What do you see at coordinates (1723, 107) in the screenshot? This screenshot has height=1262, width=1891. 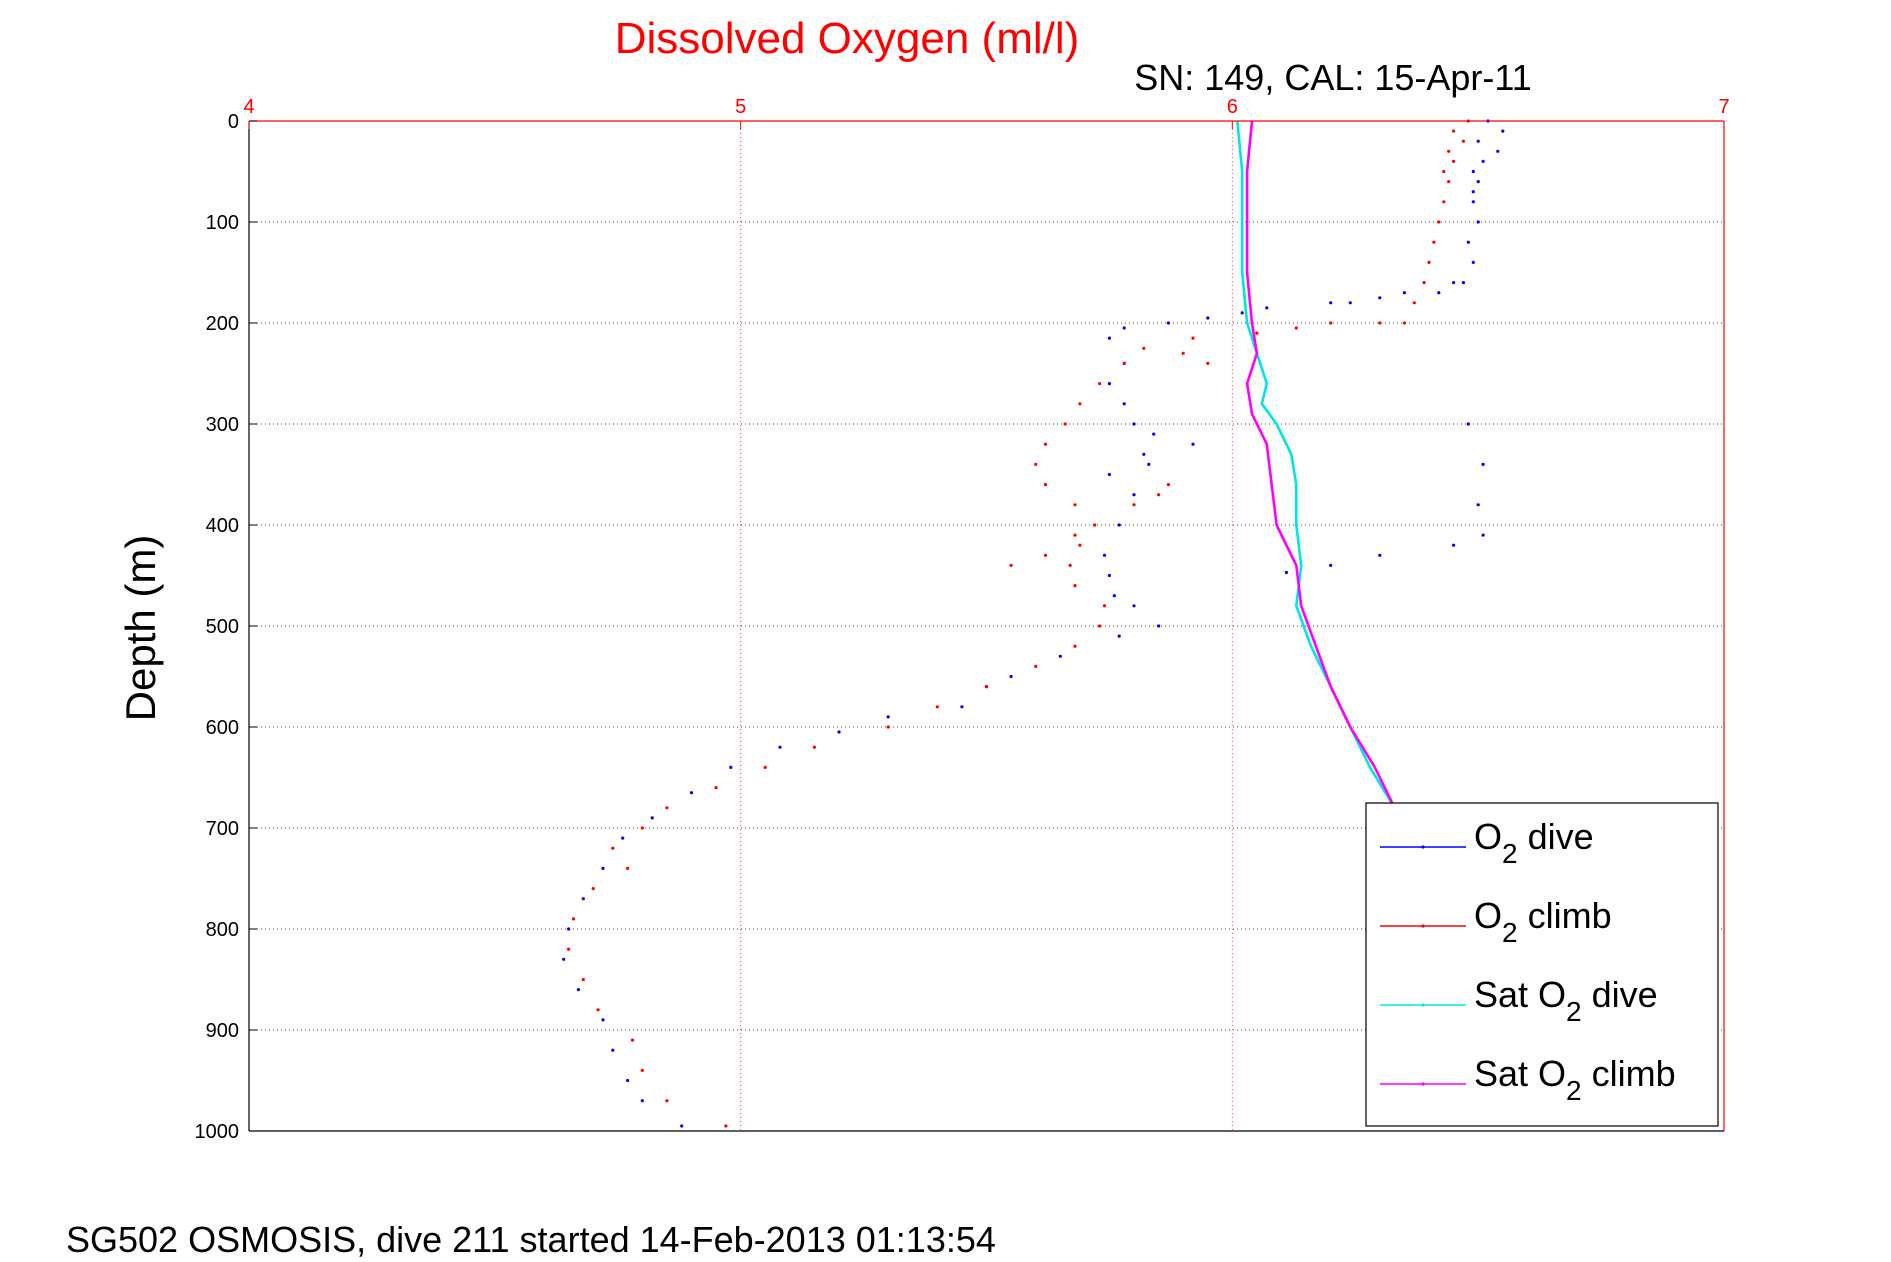 I see `x-tick-label: 7` at bounding box center [1723, 107].